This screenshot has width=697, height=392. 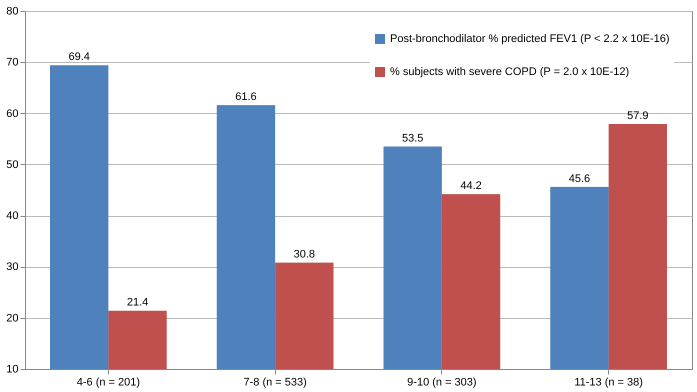 What do you see at coordinates (246, 97) in the screenshot?
I see `data-label: 61.6` at bounding box center [246, 97].